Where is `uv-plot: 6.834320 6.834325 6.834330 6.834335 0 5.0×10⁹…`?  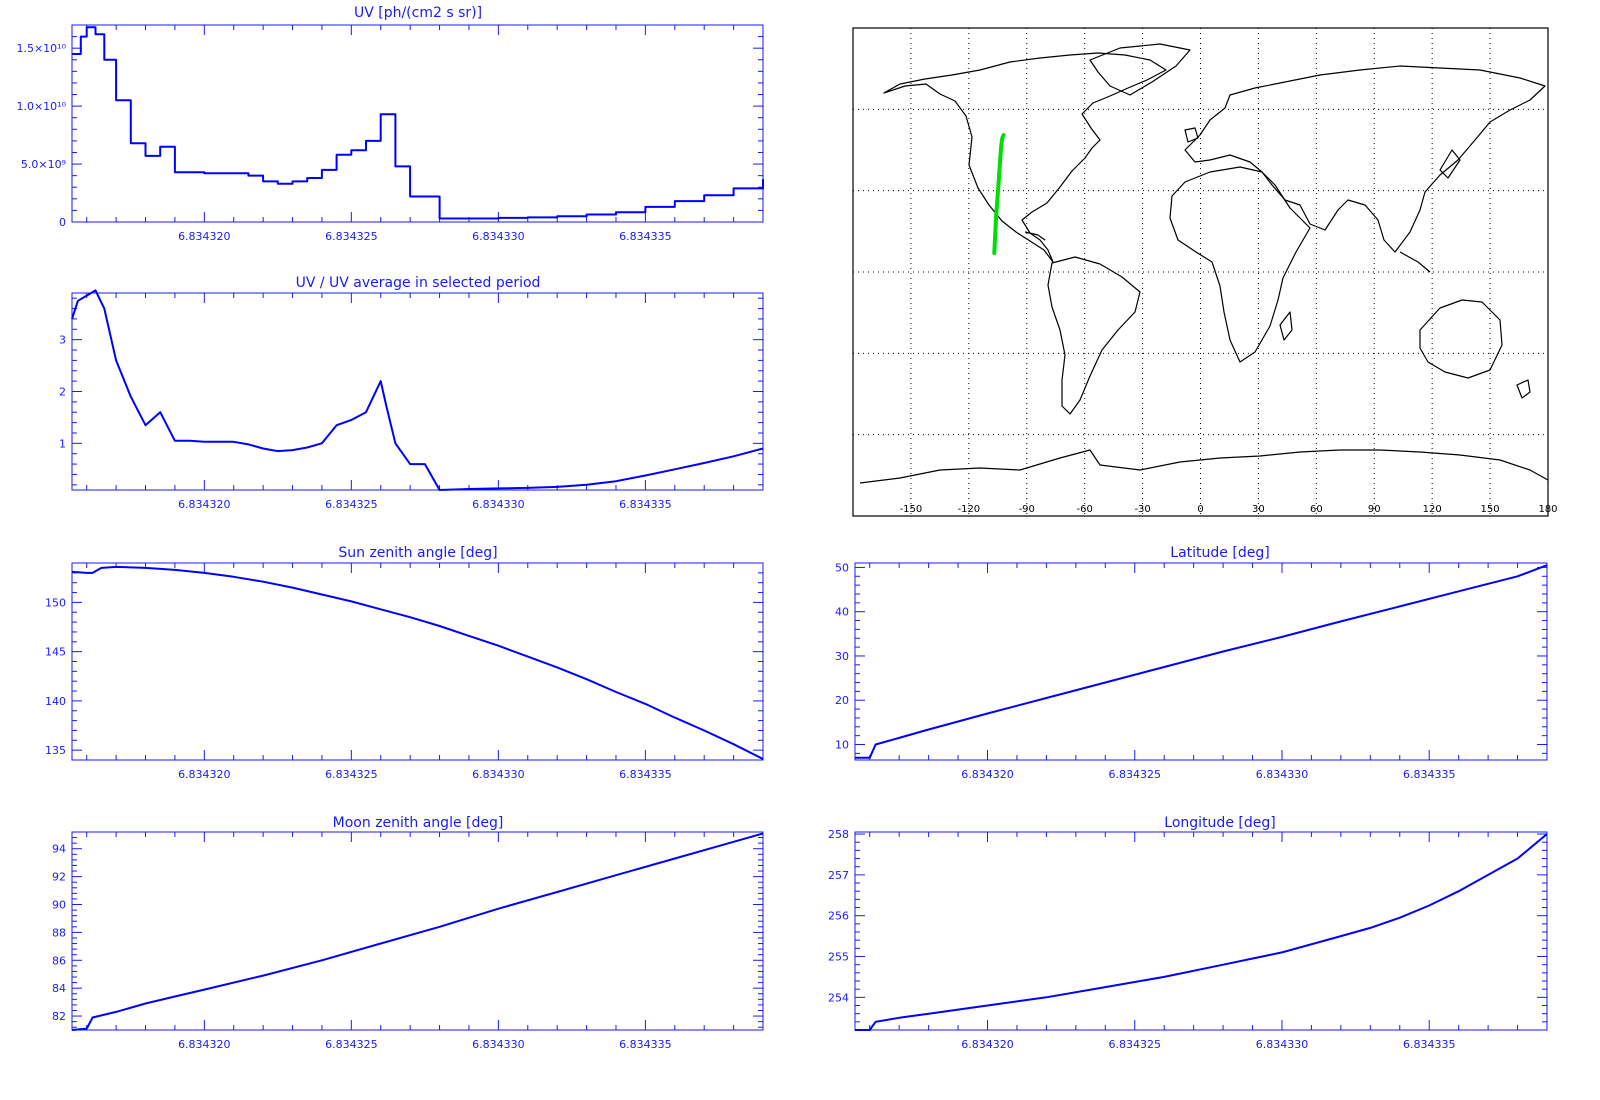
uv-plot: 6.834320 6.834325 6.834330 6.834335 0 5.0×10⁹… is located at coordinates (390, 133).